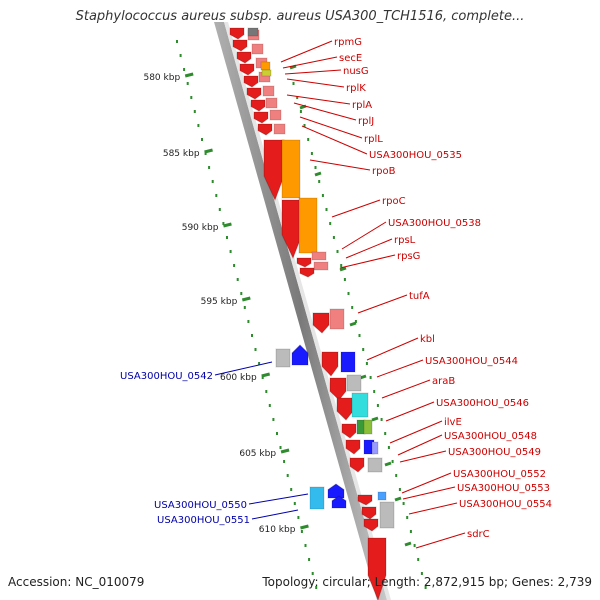  I want to click on gene-label-usa300hou_0546: USA300HOU_0546, so click(482, 403).